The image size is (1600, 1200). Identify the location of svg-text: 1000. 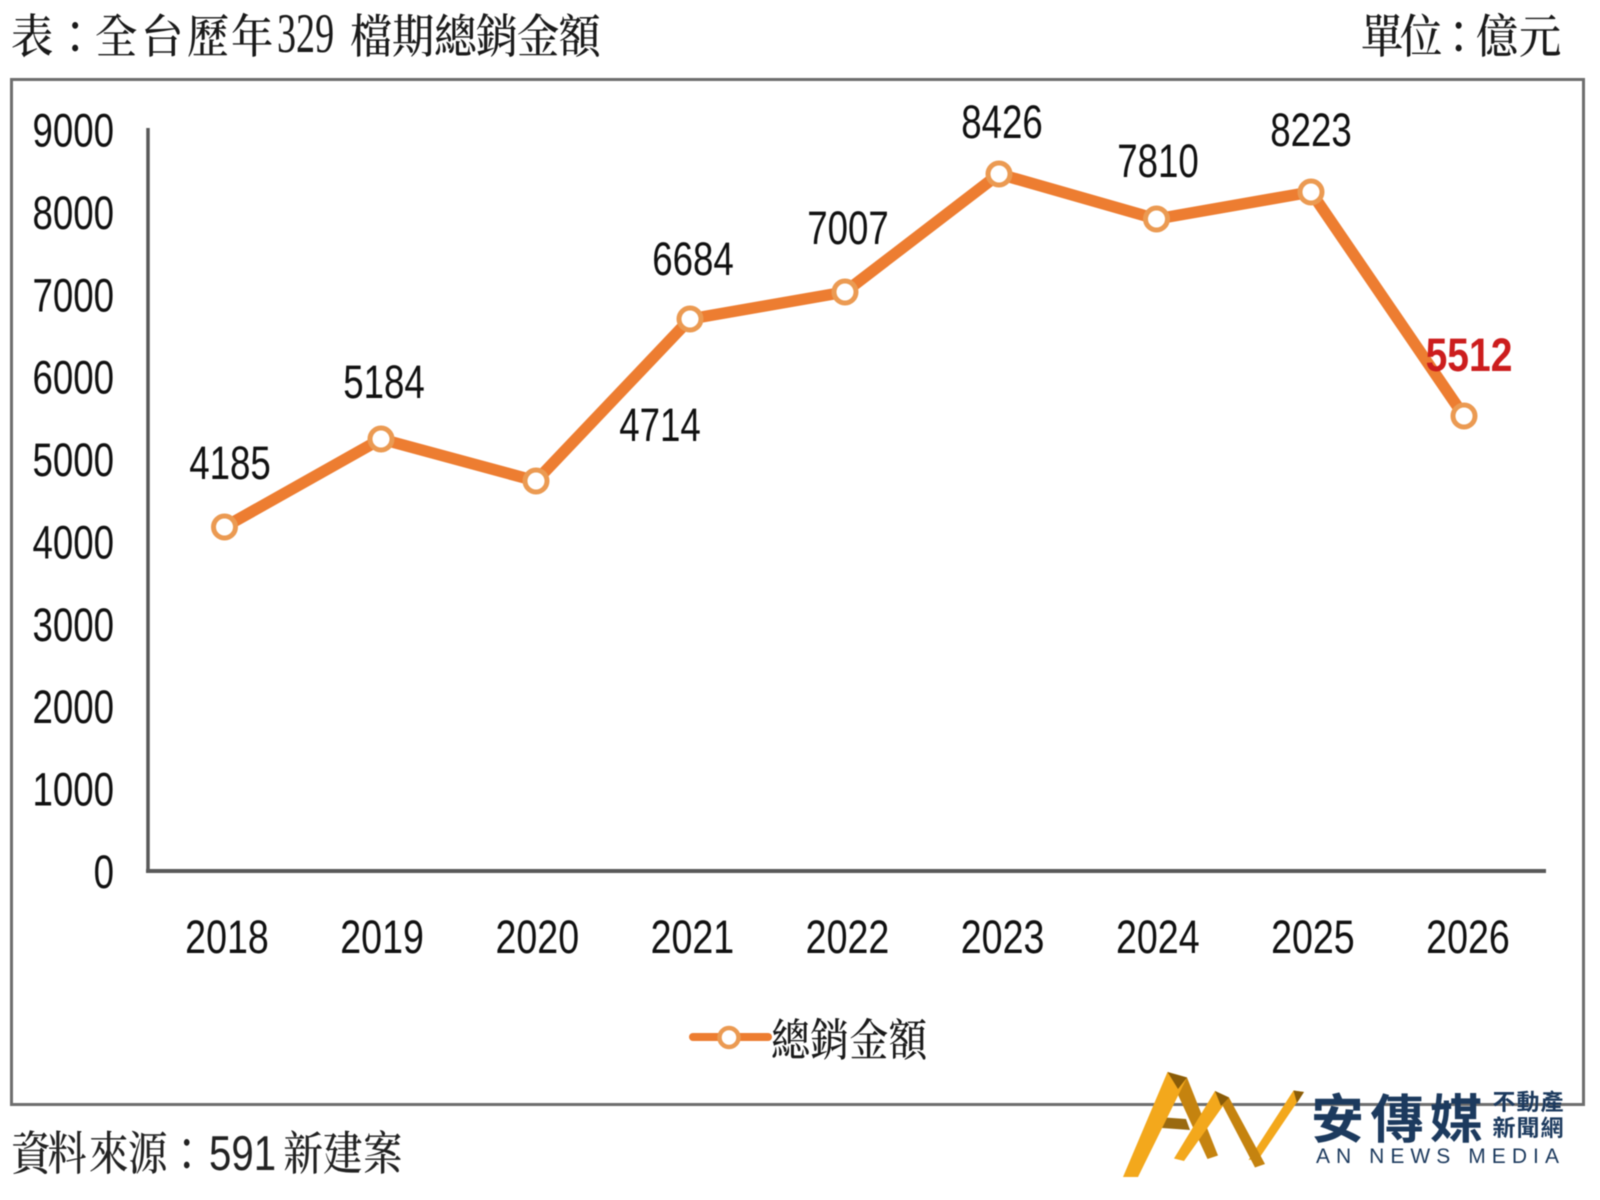
(73, 789).